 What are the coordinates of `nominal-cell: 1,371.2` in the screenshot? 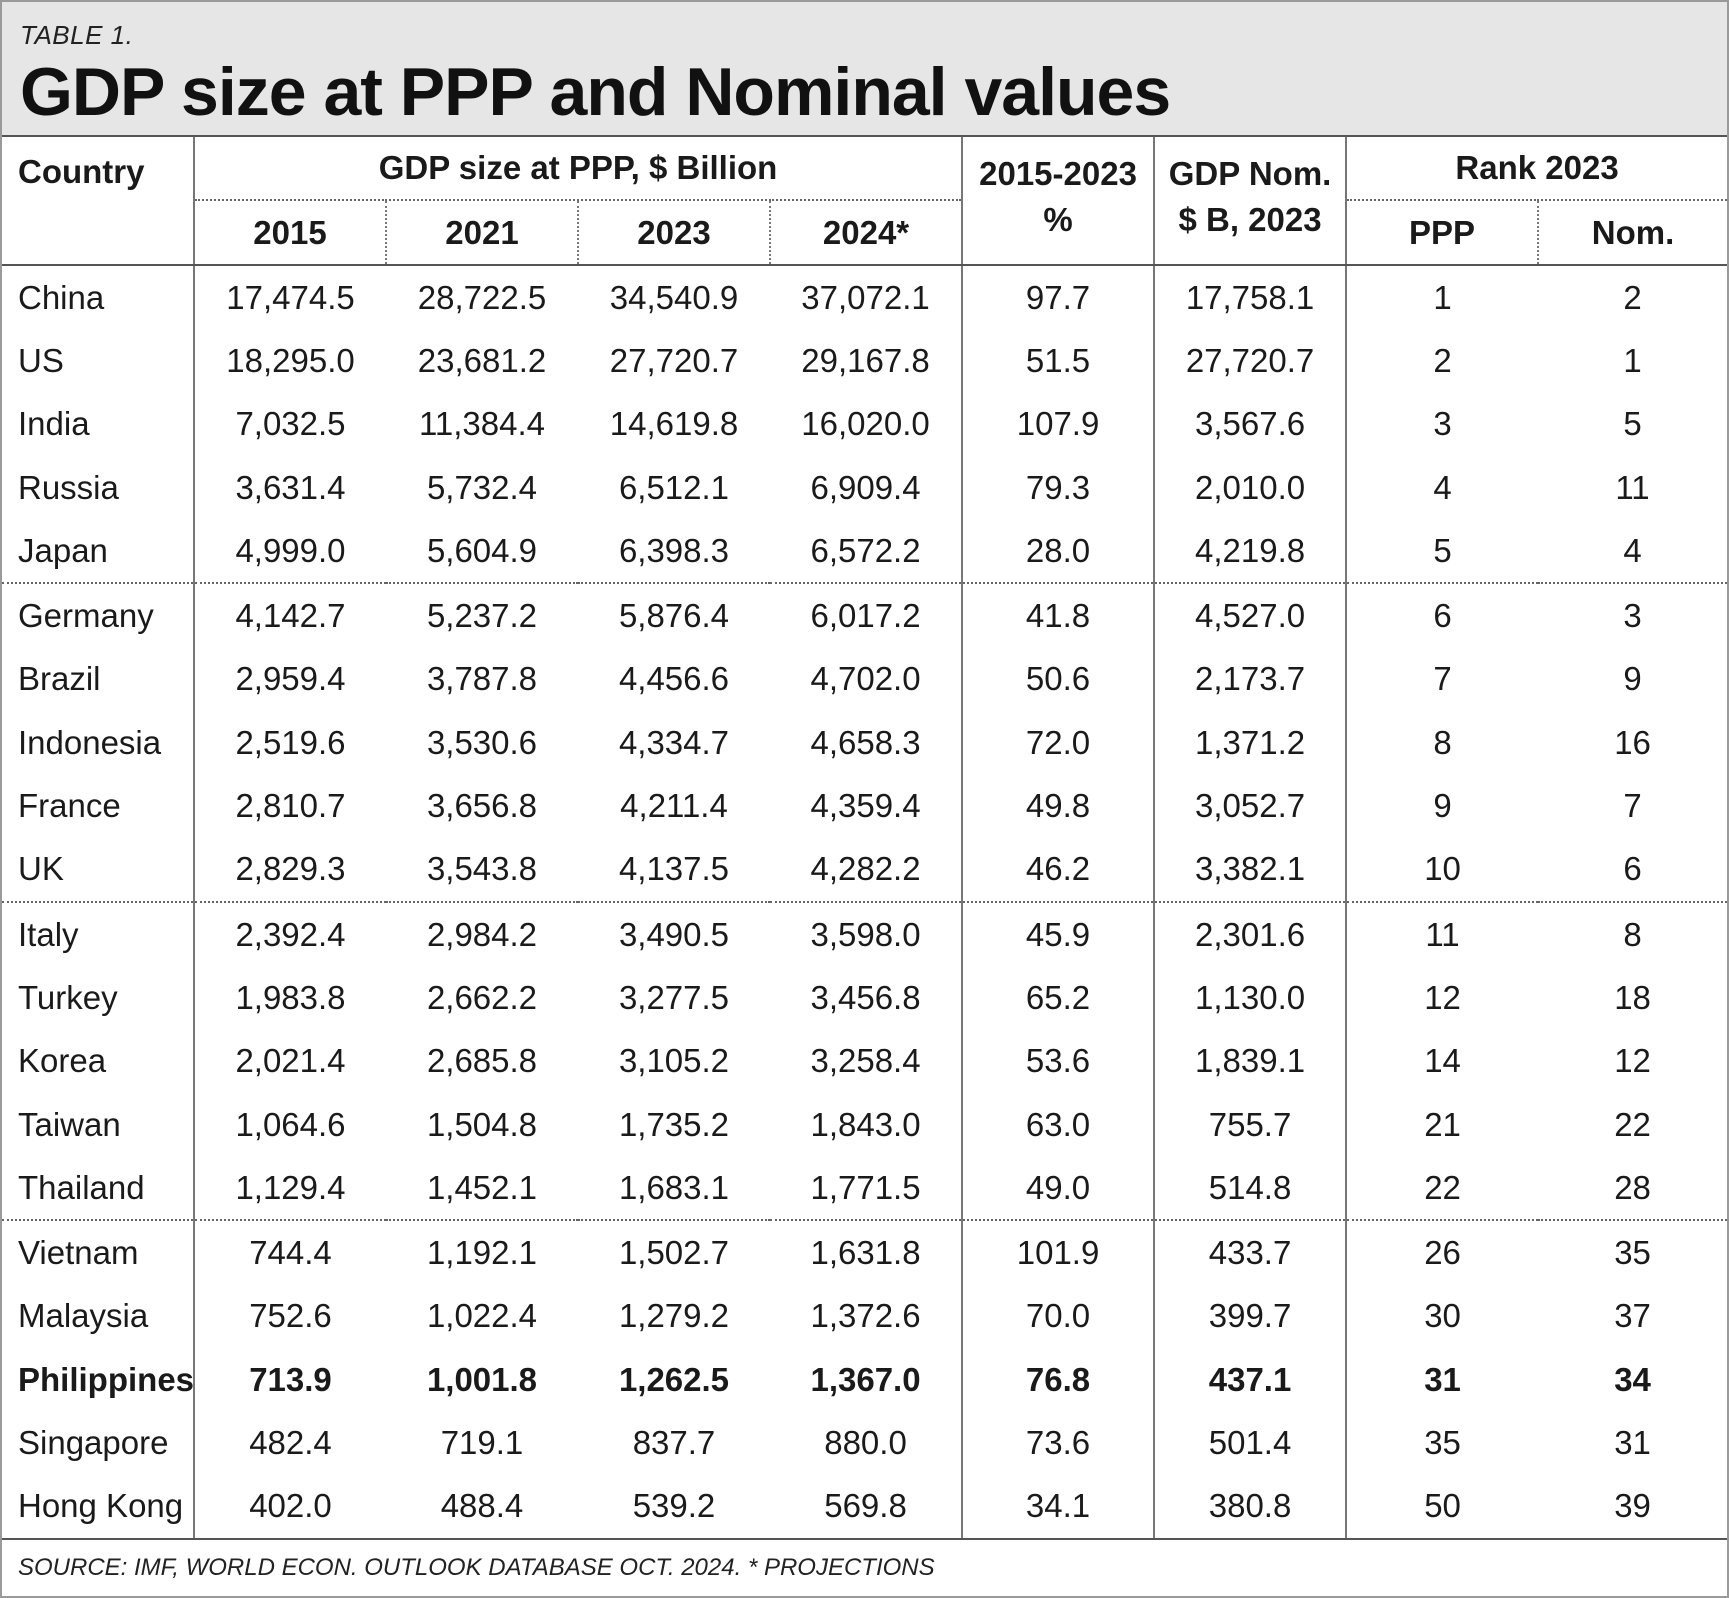 It's located at (1251, 743).